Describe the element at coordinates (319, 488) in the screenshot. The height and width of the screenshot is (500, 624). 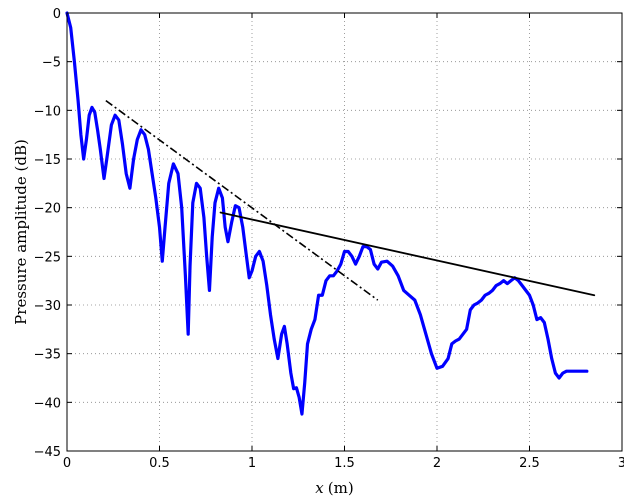
I see `x-axis-label-var: x` at that location.